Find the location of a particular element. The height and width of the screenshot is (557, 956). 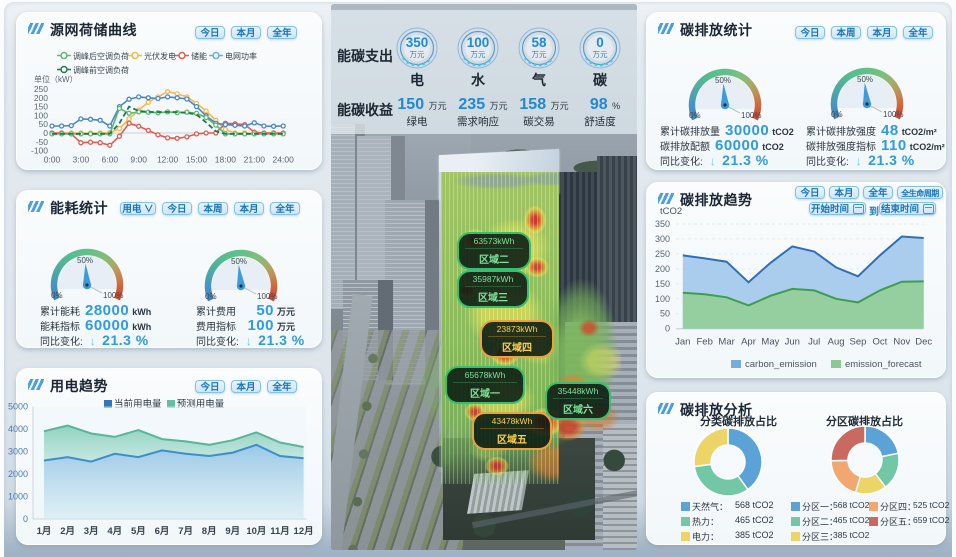

svg-text: -50 is located at coordinates (42, 142).